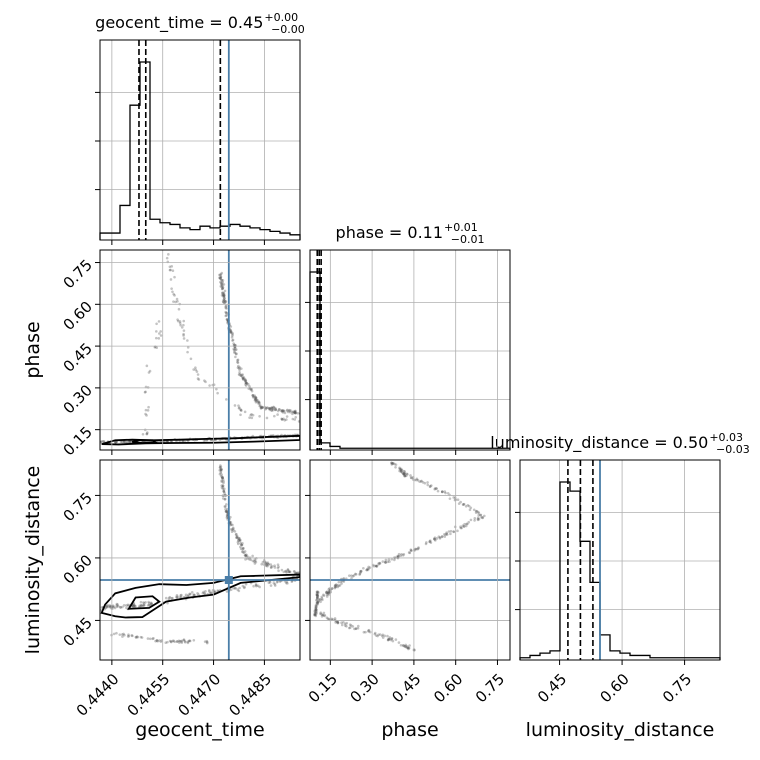  Describe the element at coordinates (406, 688) in the screenshot. I see `tick-label-x-phase: 0.45` at that location.